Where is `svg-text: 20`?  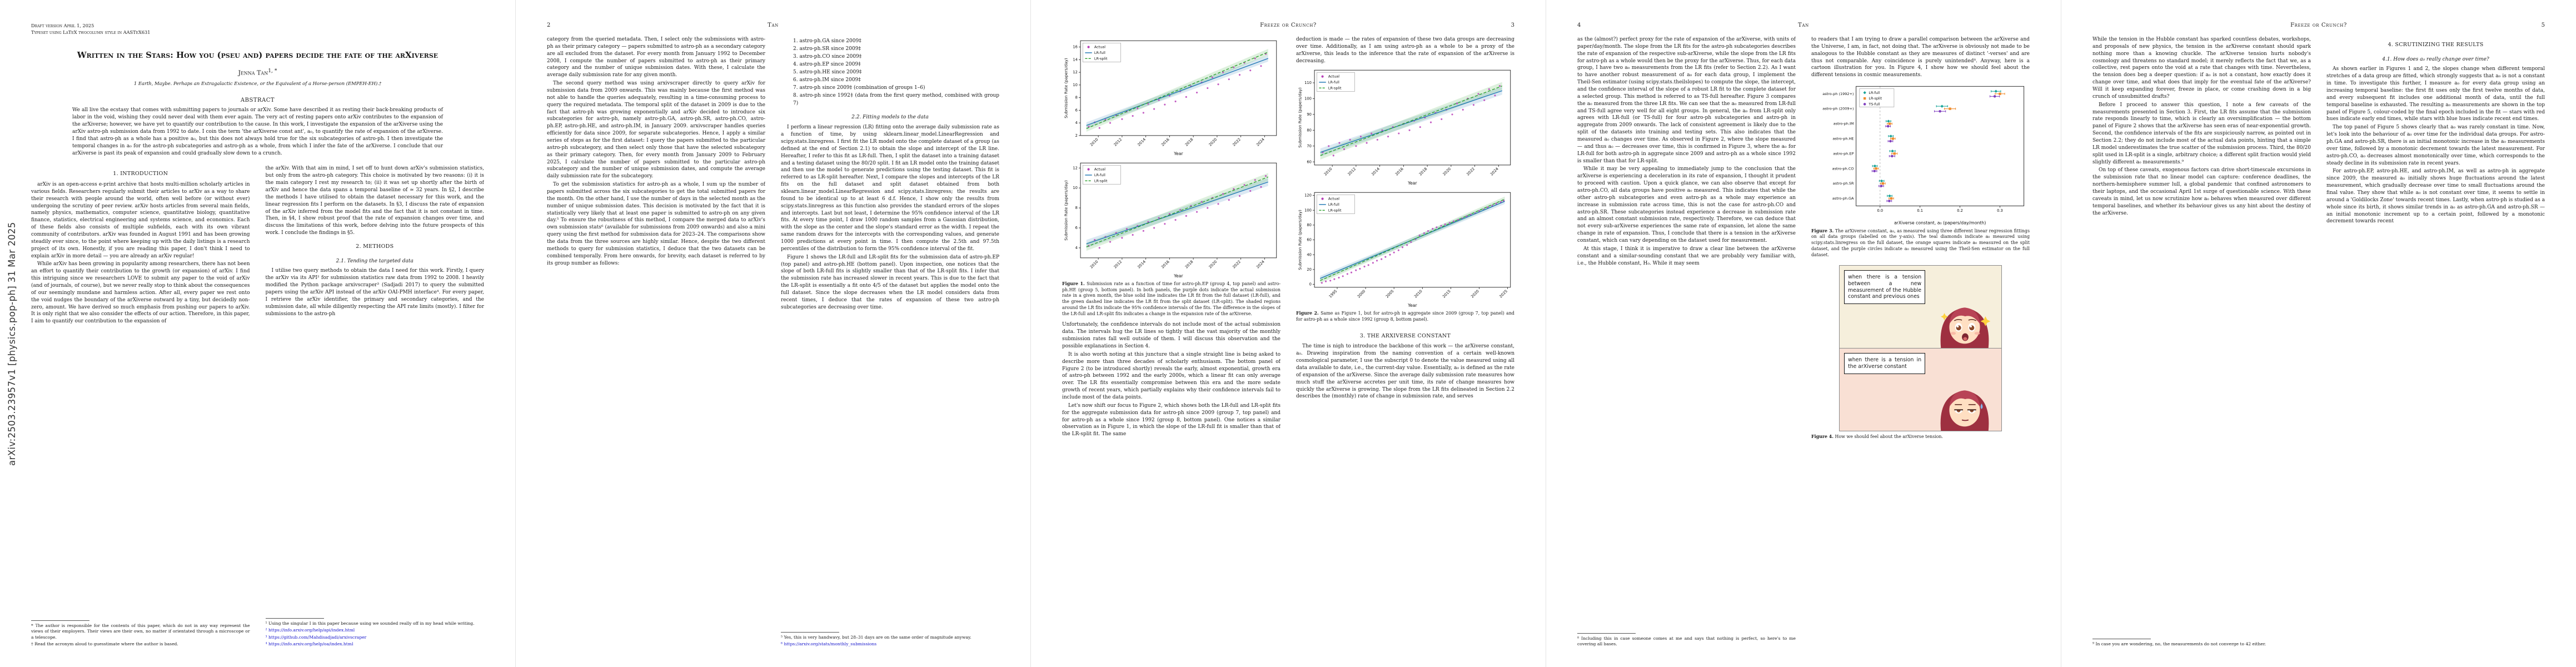
svg-text: 20 is located at coordinates (1309, 269).